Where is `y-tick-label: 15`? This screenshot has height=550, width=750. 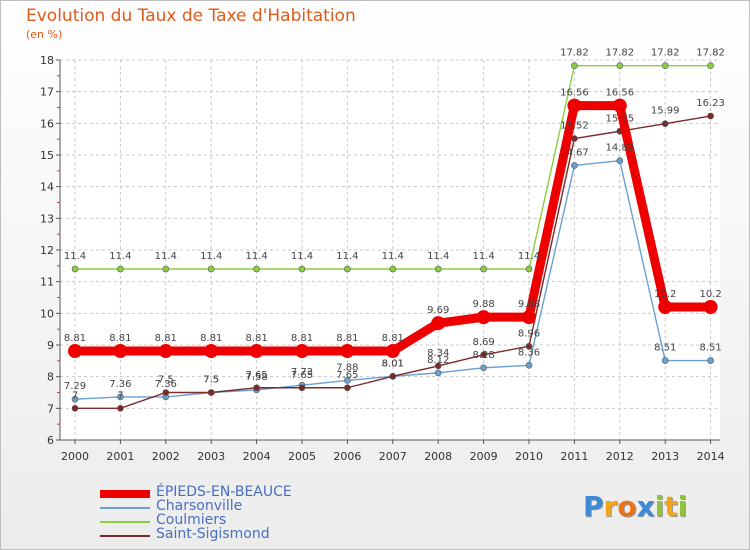
y-tick-label: 15 is located at coordinates (47, 155).